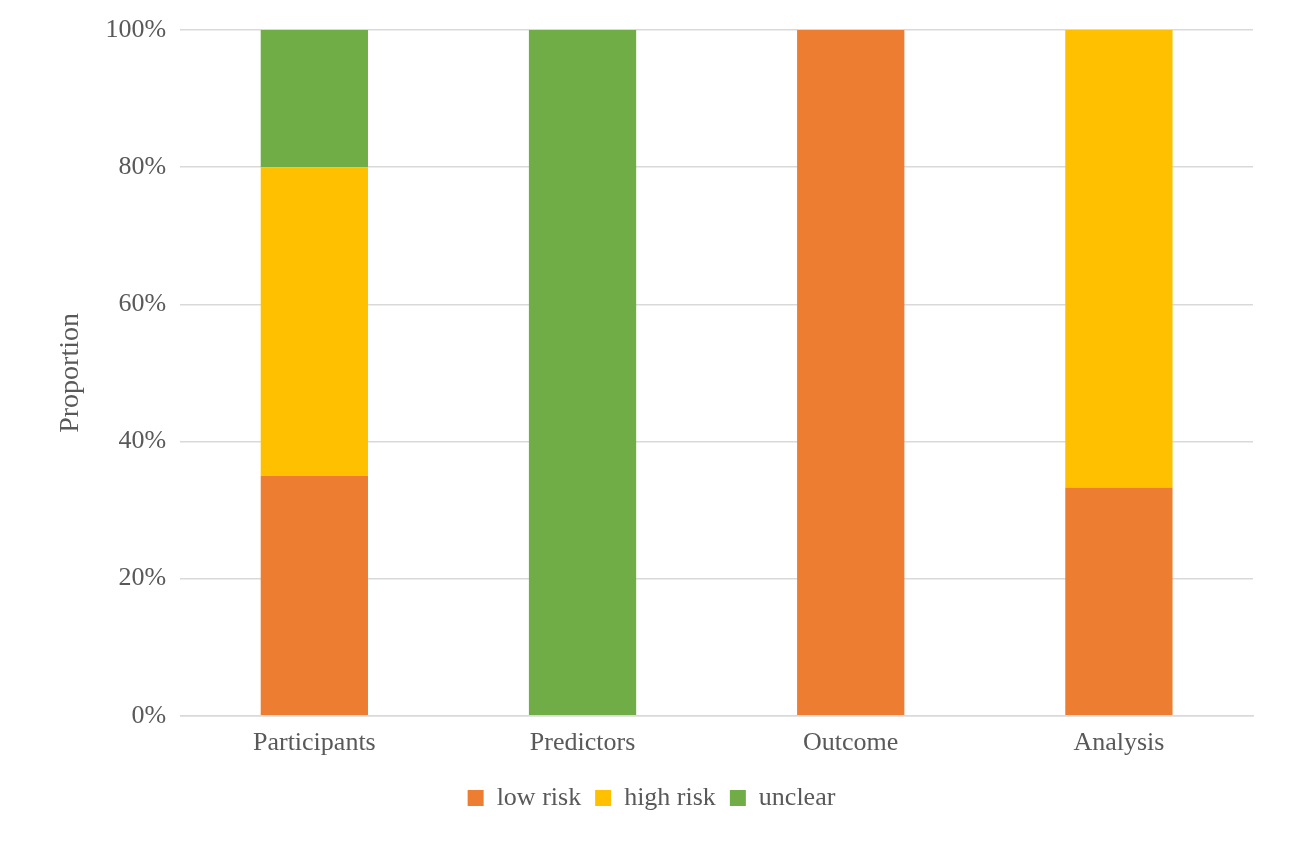 This screenshot has height=841, width=1289. What do you see at coordinates (1119, 742) in the screenshot?
I see `x-tick-label: Analysis` at bounding box center [1119, 742].